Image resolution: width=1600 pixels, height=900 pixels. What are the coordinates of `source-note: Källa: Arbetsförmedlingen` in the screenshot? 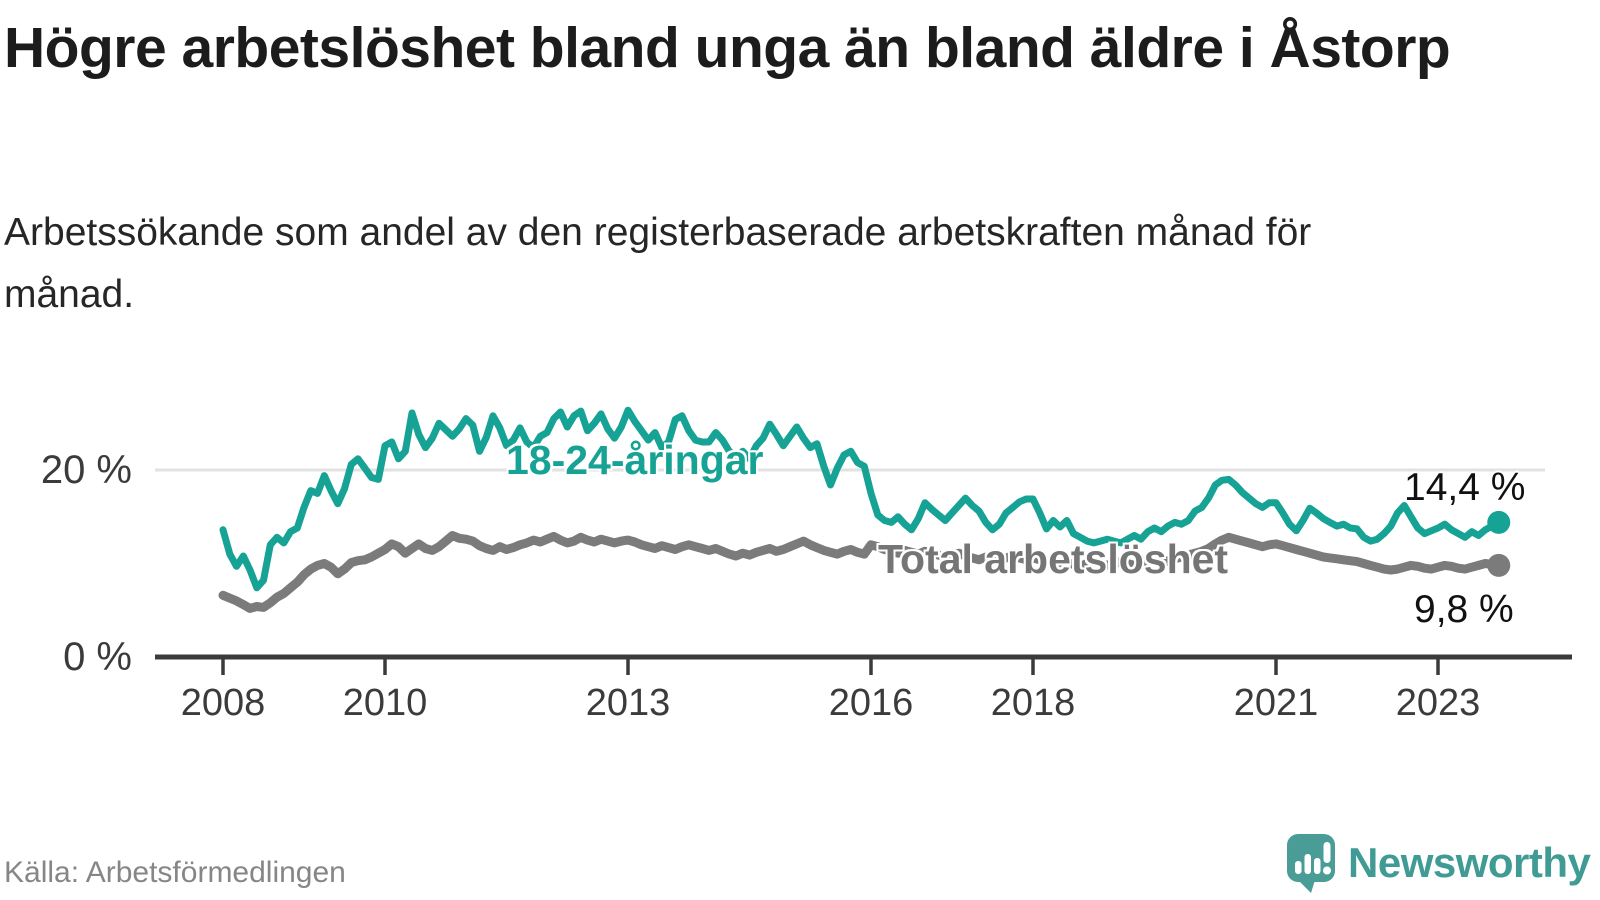 It's located at (175, 872).